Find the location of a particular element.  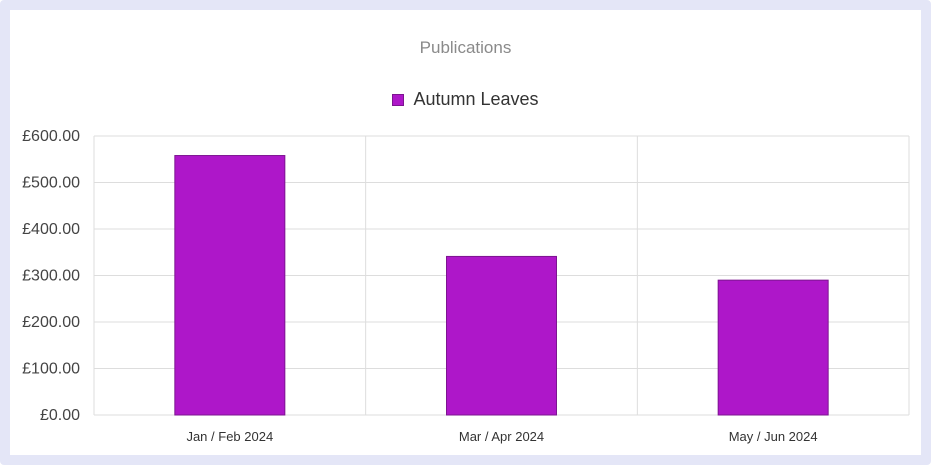

legend-swatch is located at coordinates (398, 99).